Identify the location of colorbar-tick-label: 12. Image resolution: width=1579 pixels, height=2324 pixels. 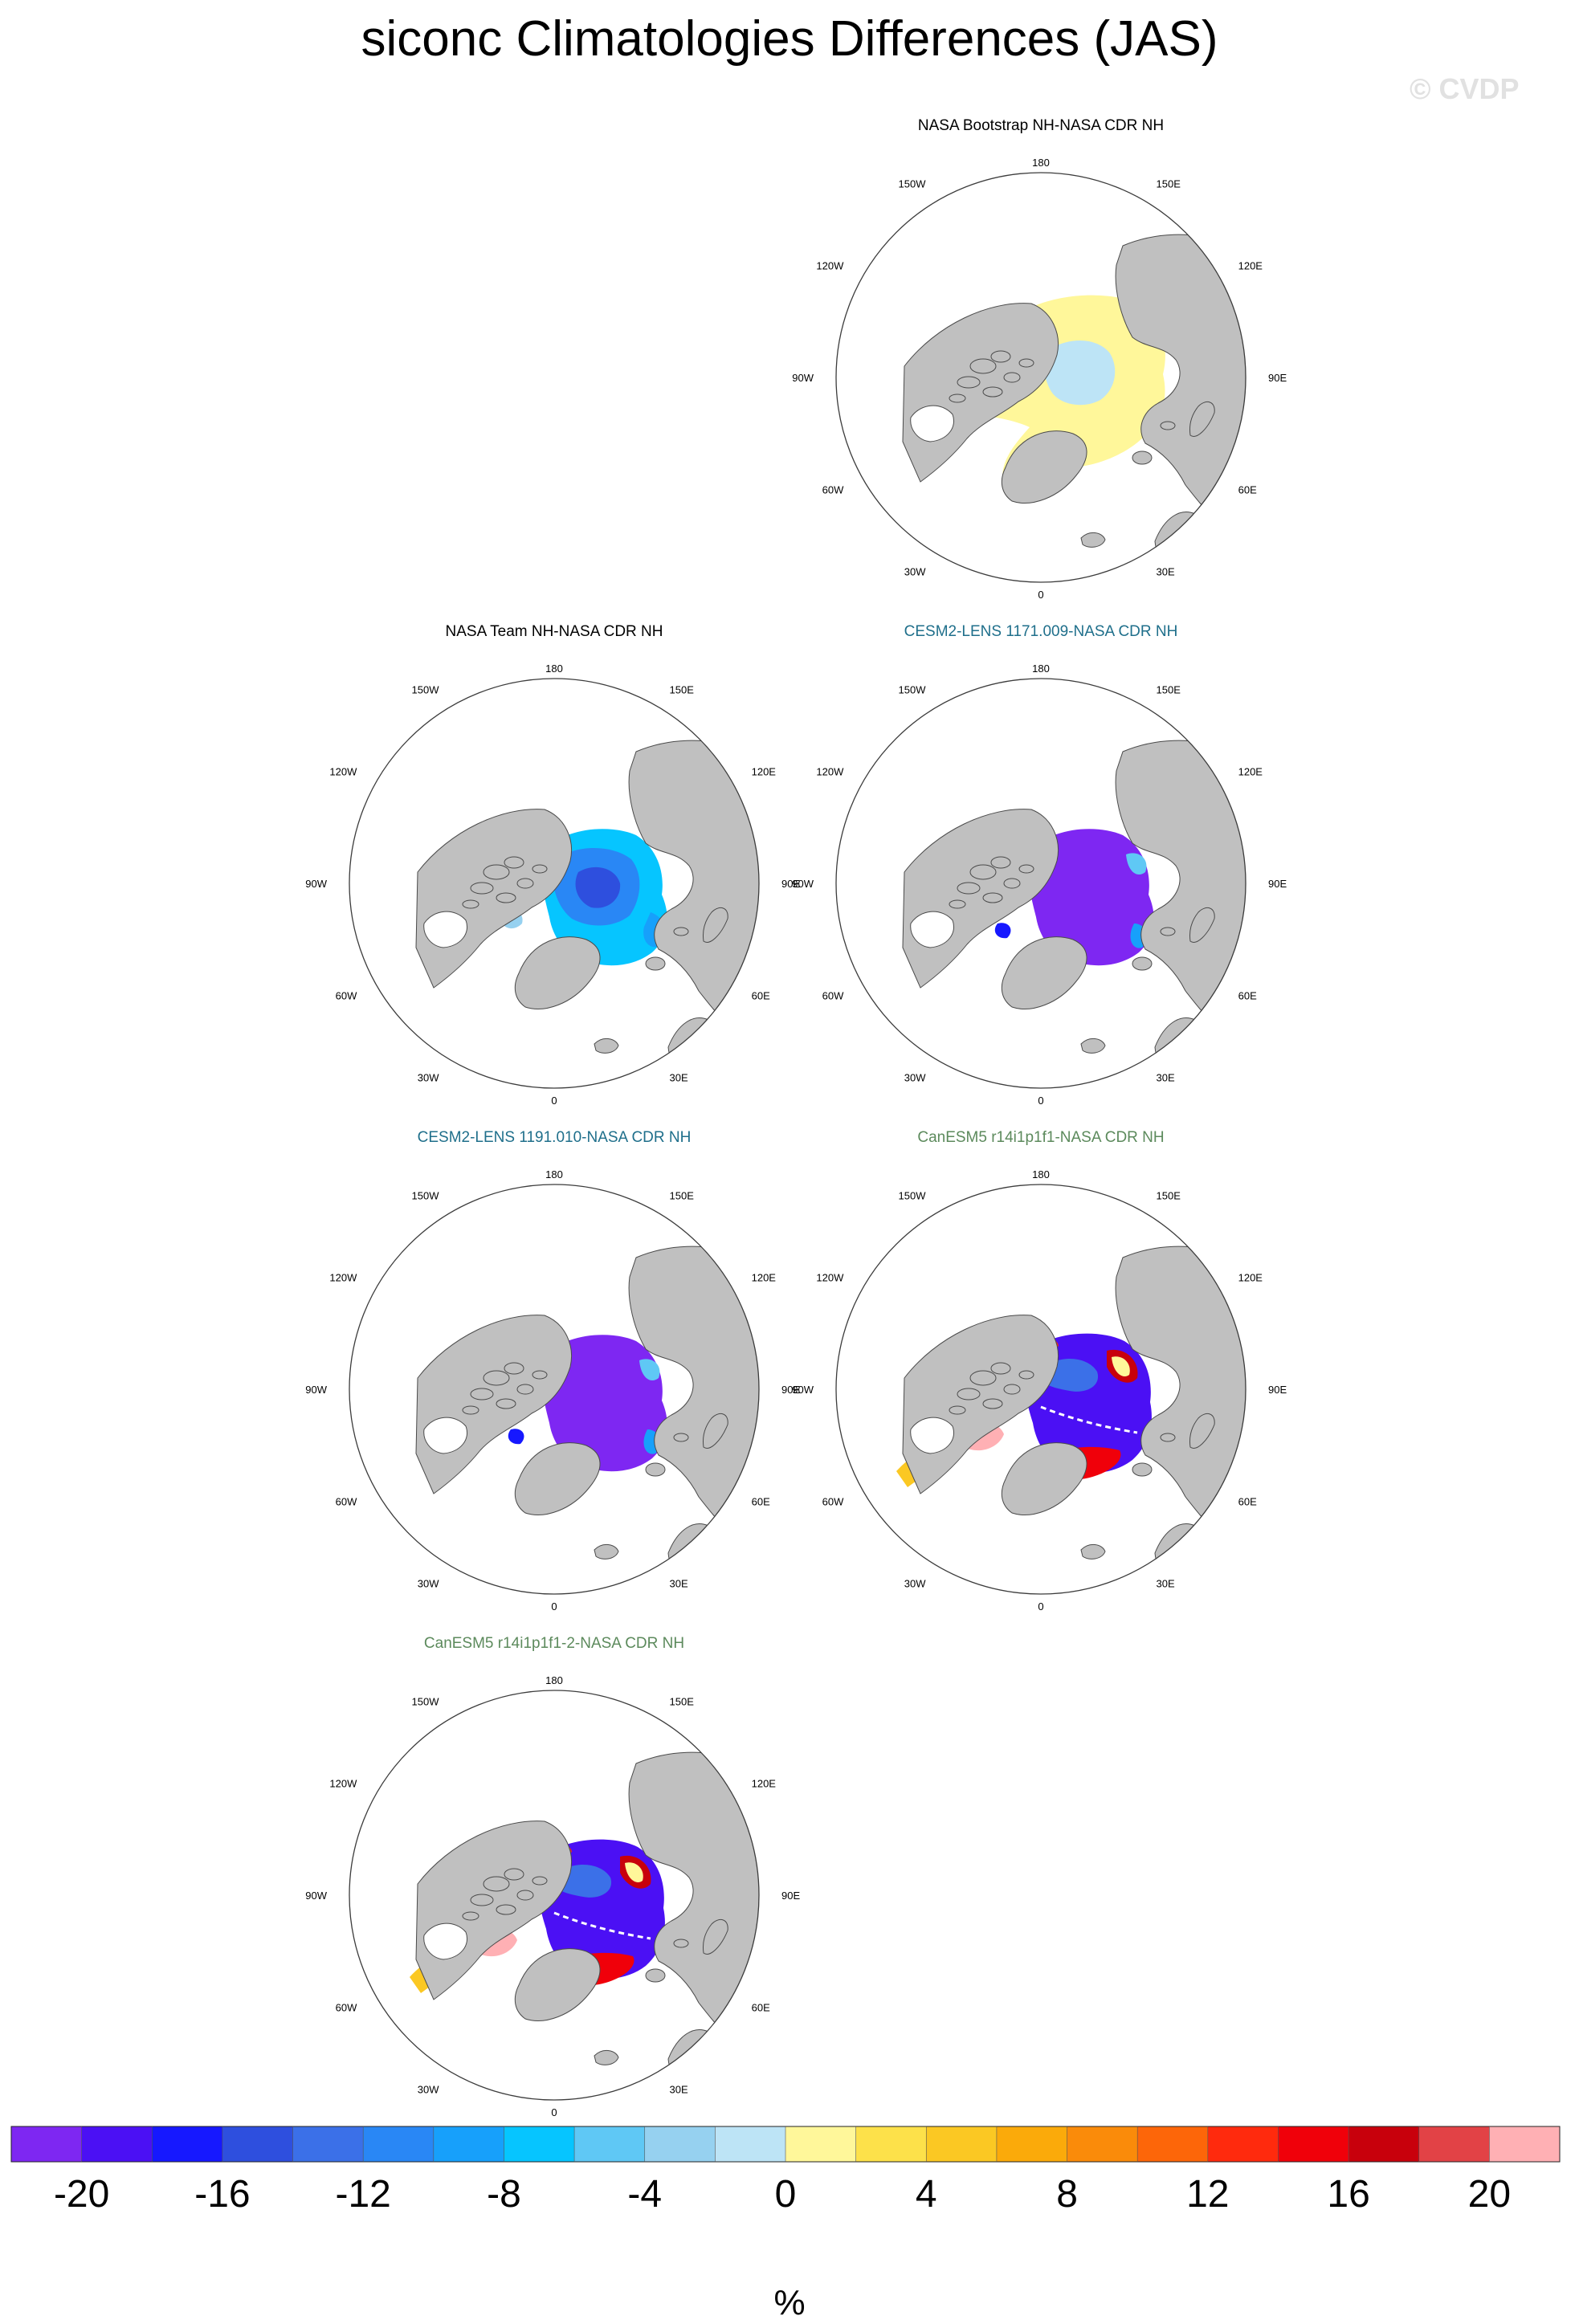
(1207, 2194).